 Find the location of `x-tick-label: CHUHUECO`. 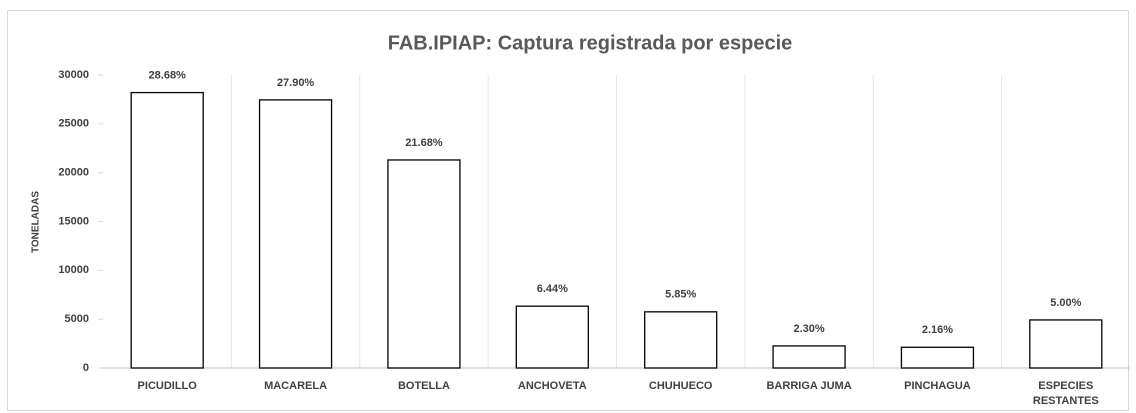

x-tick-label: CHUHUECO is located at coordinates (680, 386).